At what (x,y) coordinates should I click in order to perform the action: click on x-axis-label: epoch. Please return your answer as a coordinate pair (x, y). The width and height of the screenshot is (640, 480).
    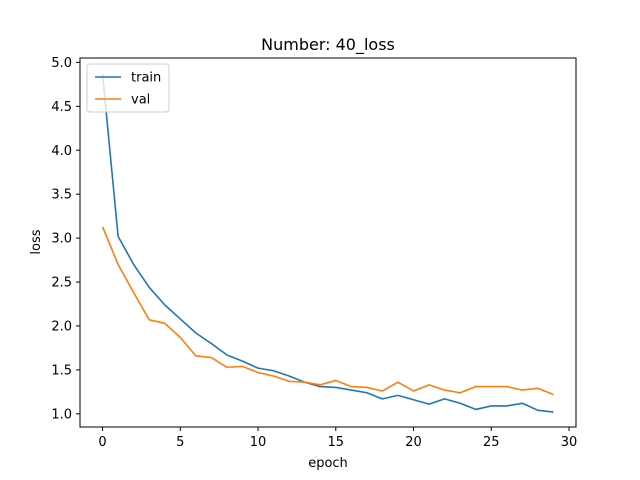
    Looking at the image, I should click on (328, 463).